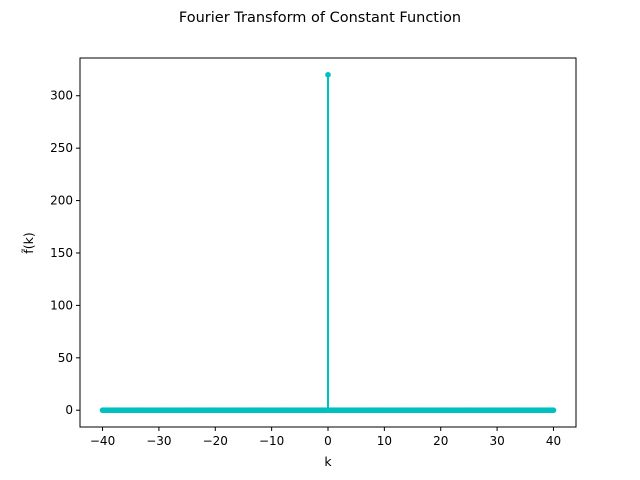 The width and height of the screenshot is (640, 480). I want to click on x-tick-label: 10, so click(384, 441).